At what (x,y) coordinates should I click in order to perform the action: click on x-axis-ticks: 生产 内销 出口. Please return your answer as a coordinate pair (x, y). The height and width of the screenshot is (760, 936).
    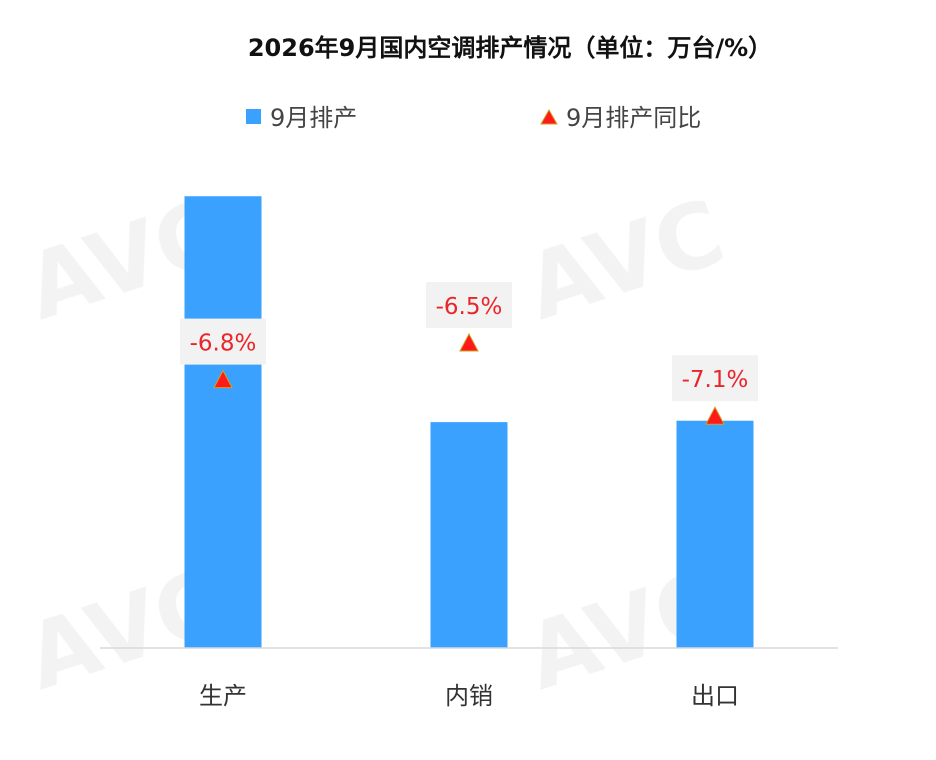
    Looking at the image, I should click on (469, 696).